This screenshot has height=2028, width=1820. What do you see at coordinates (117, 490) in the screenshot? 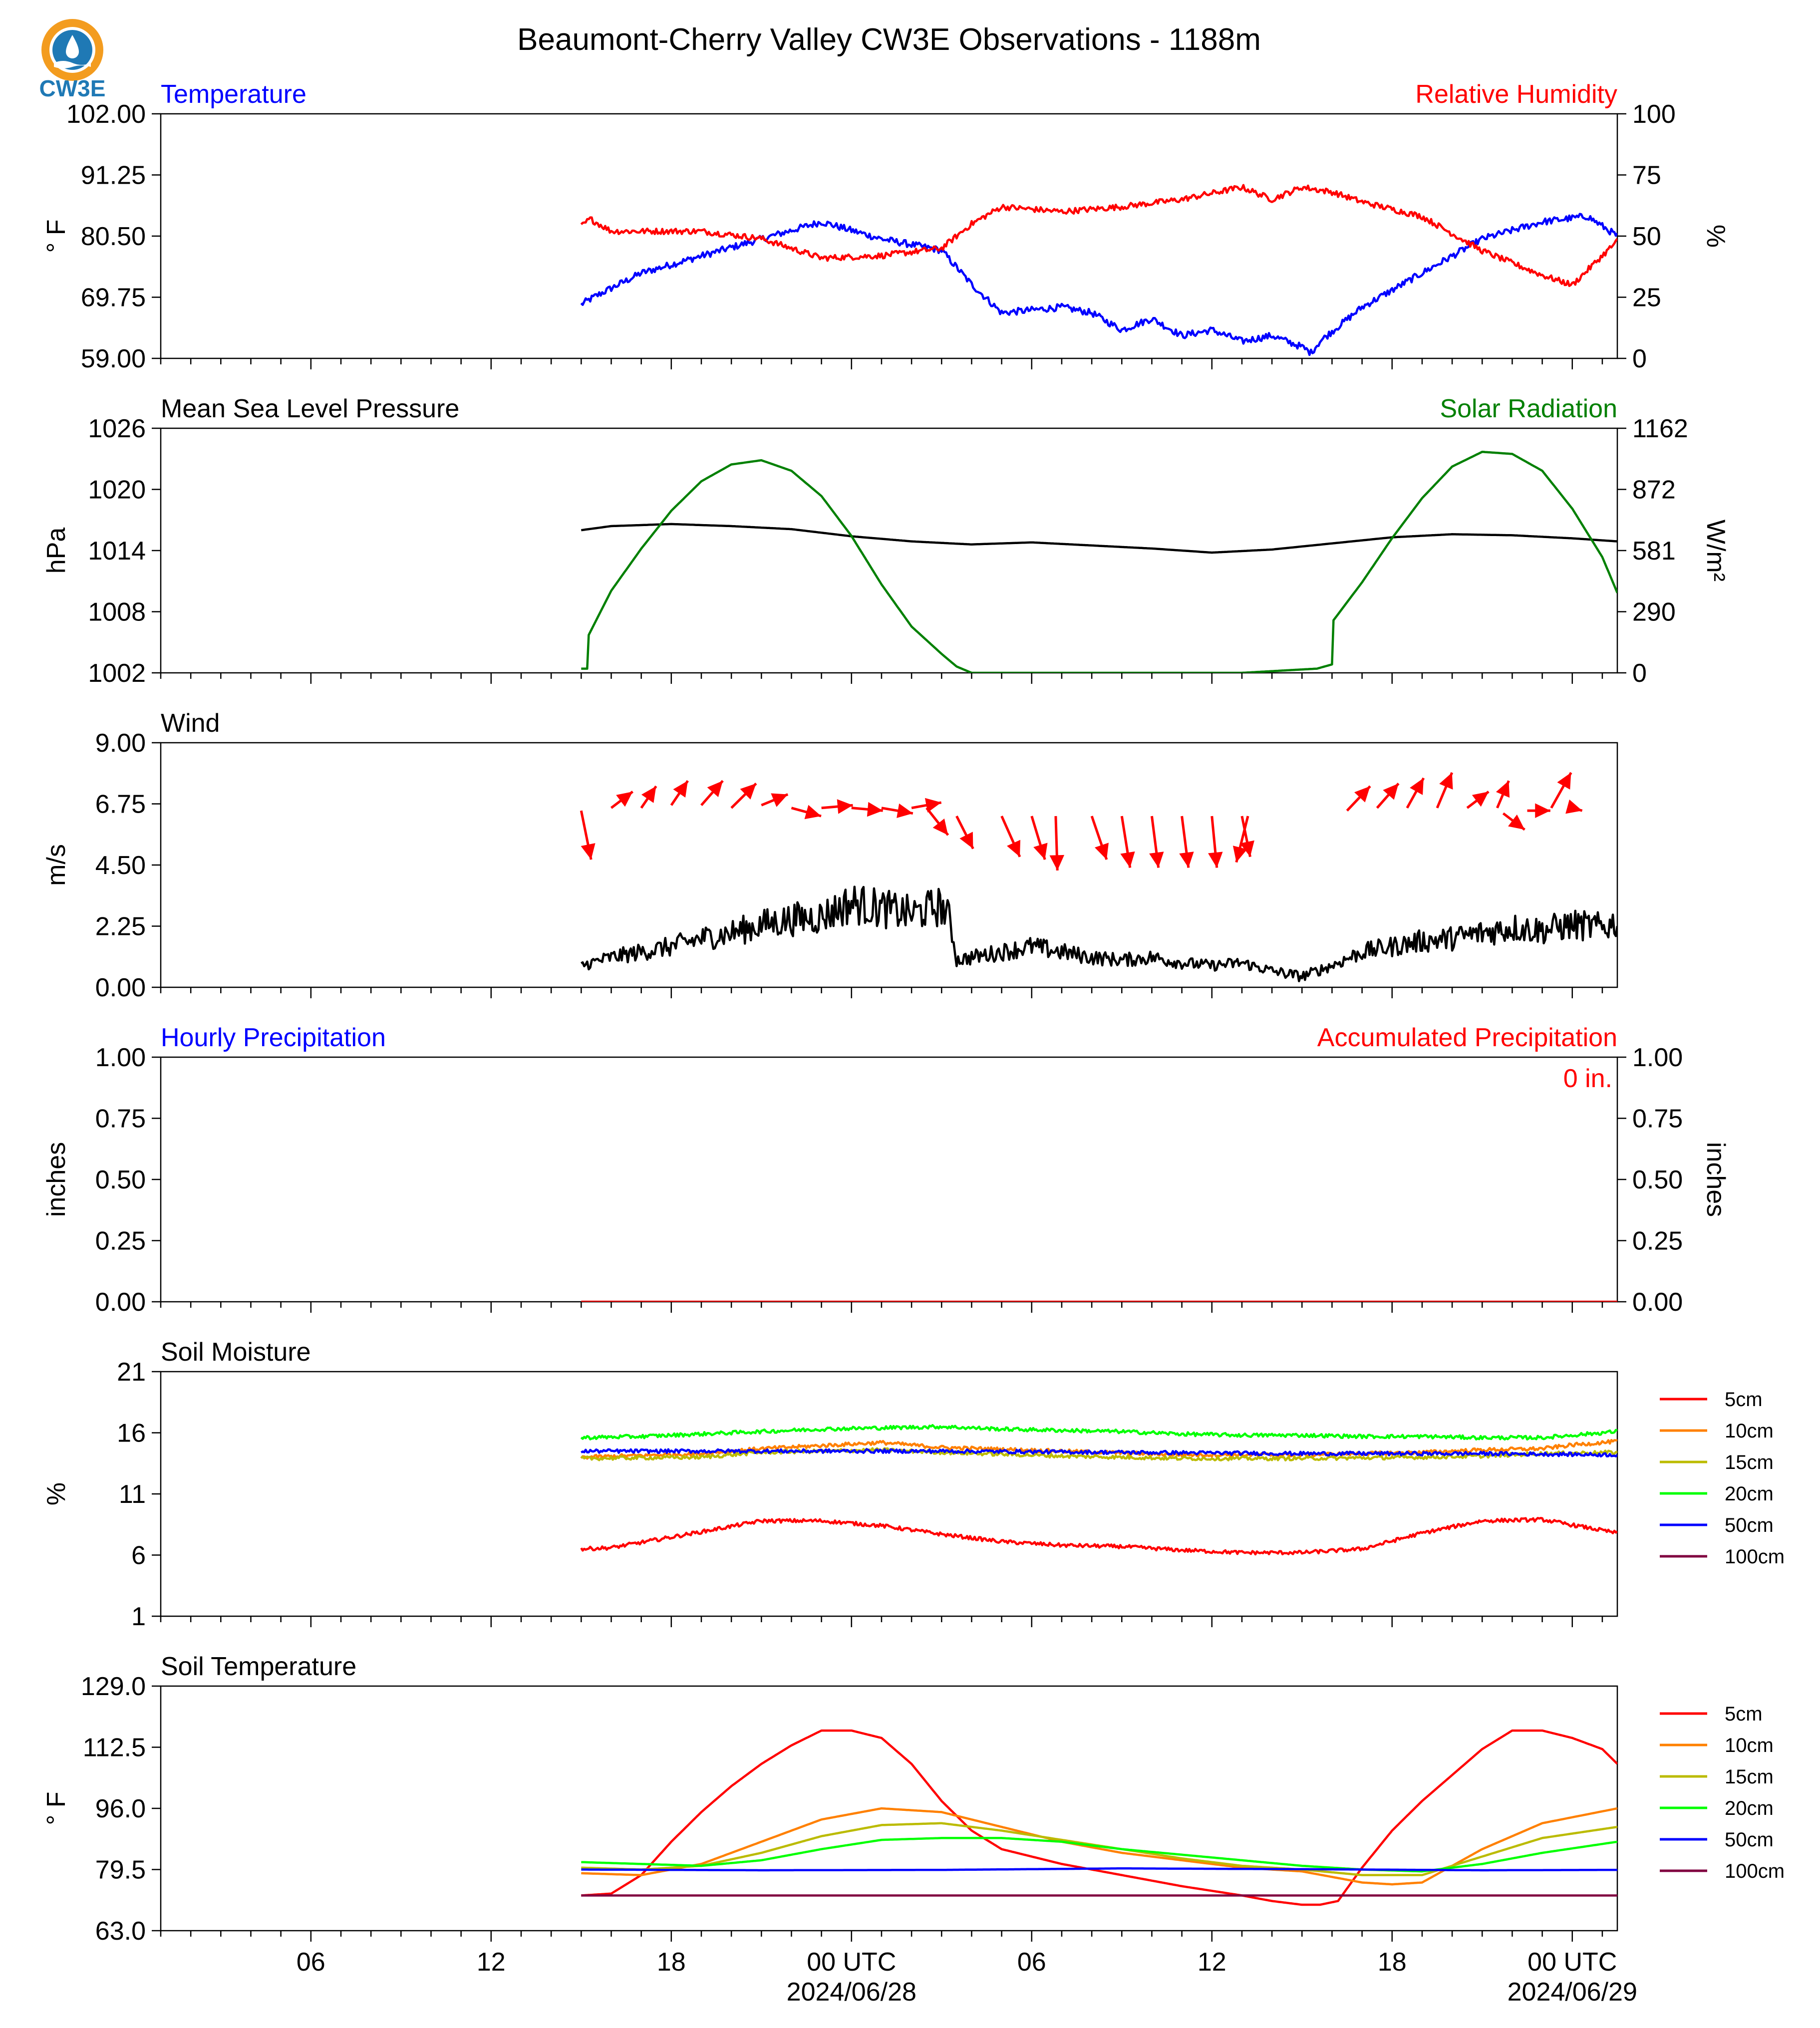
I see `y-tick-label: 1020` at bounding box center [117, 490].